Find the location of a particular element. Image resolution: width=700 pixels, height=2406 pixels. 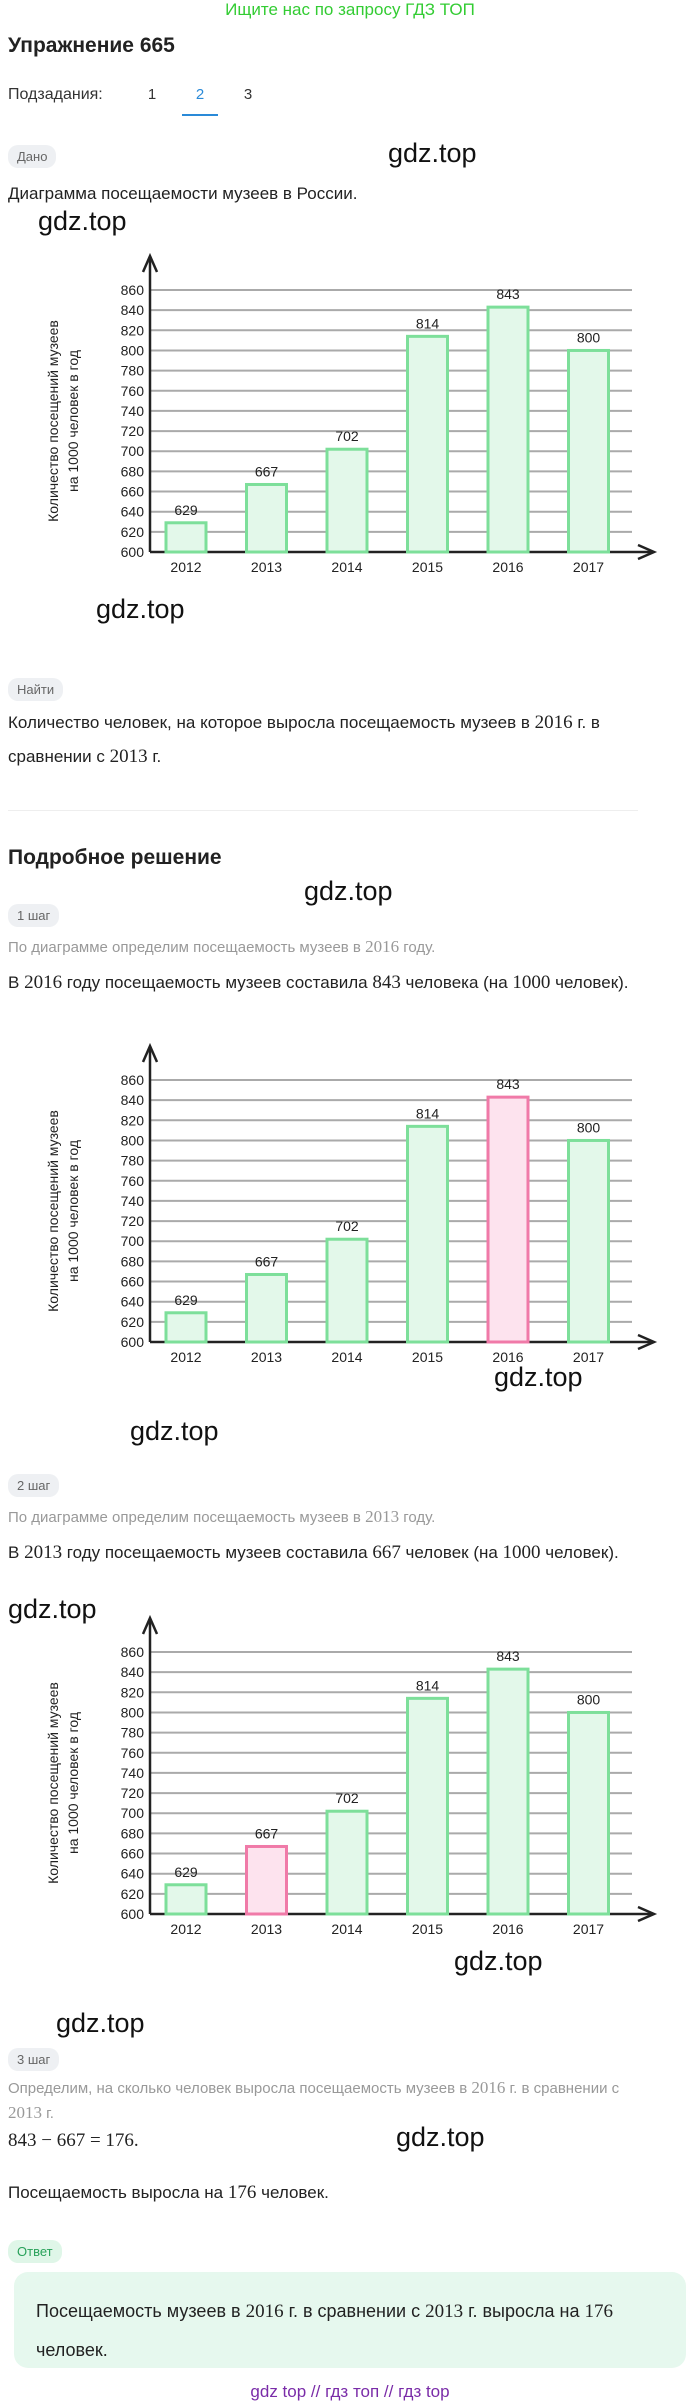

subtask-tab-3: 3 is located at coordinates (248, 94).